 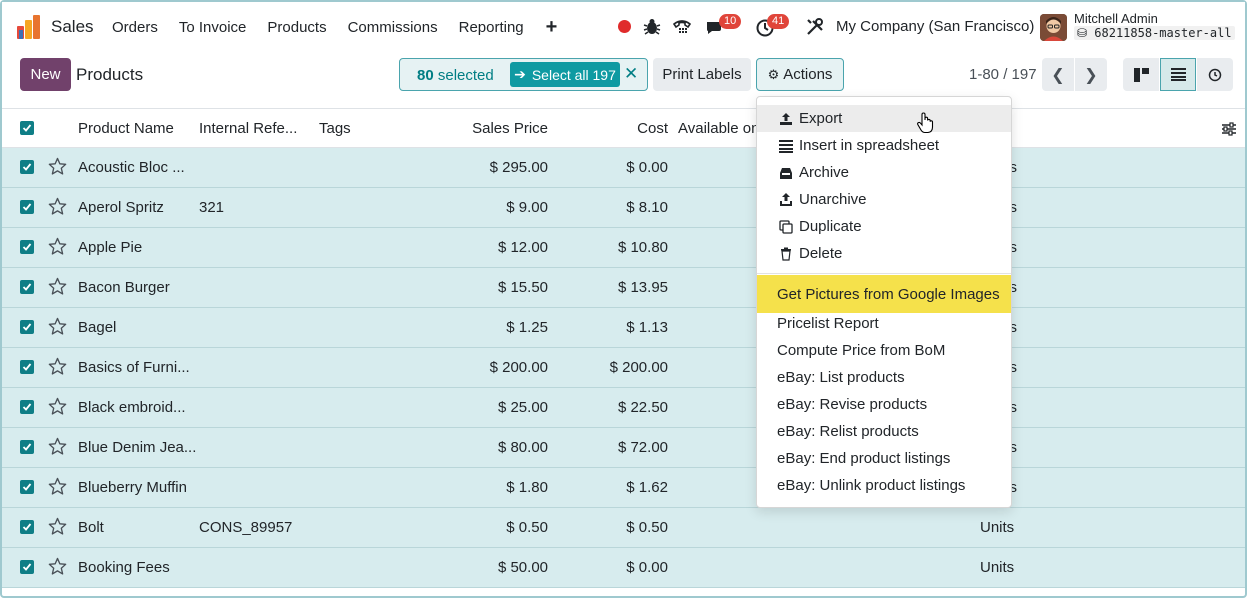 I want to click on cell-product-name: Bacon Burger, so click(x=124, y=287).